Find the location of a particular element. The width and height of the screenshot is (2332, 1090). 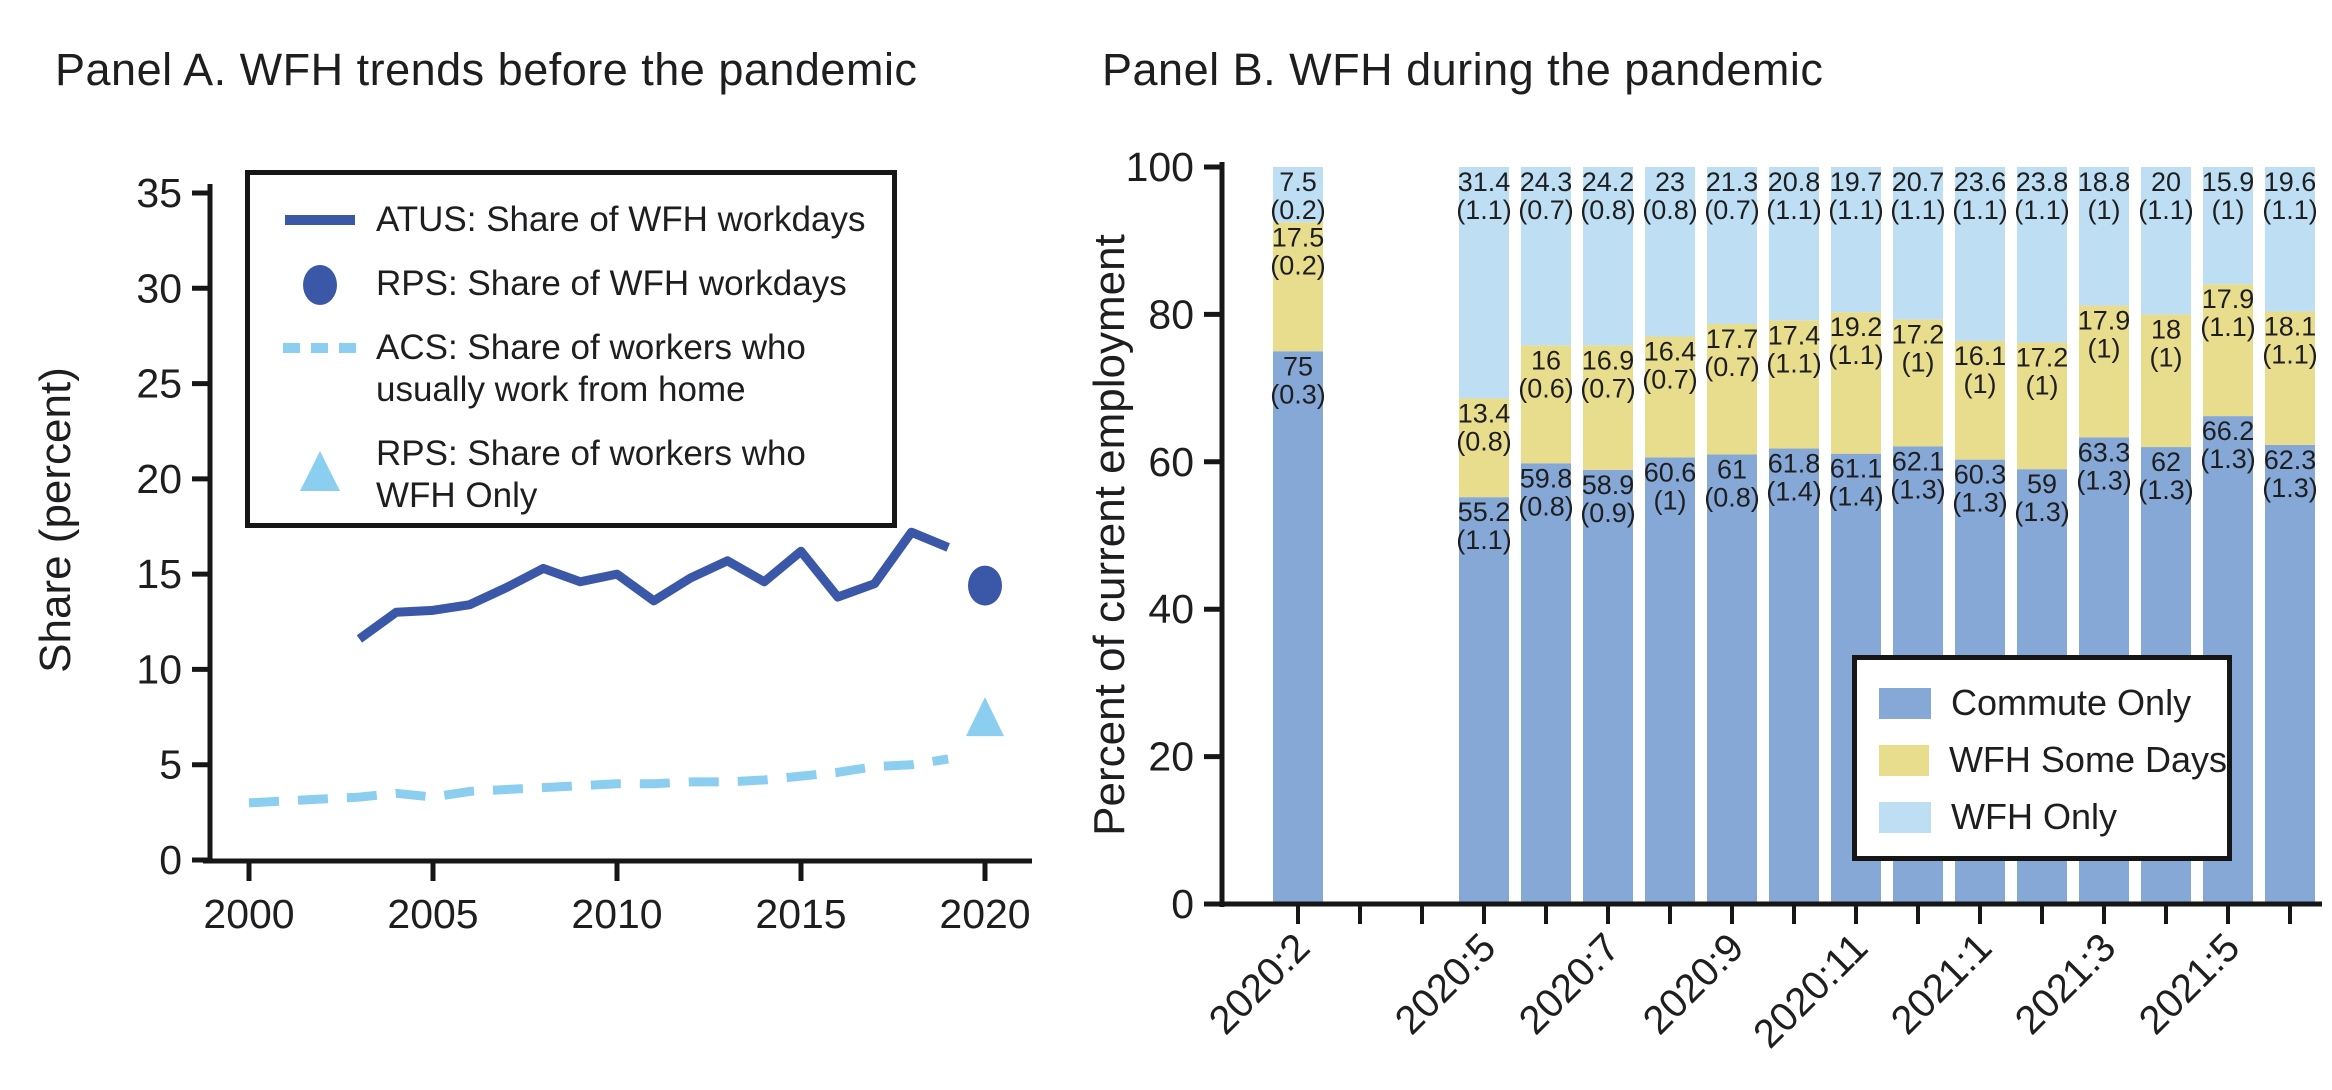

bar-se-label: (0.9) is located at coordinates (1608, 513).